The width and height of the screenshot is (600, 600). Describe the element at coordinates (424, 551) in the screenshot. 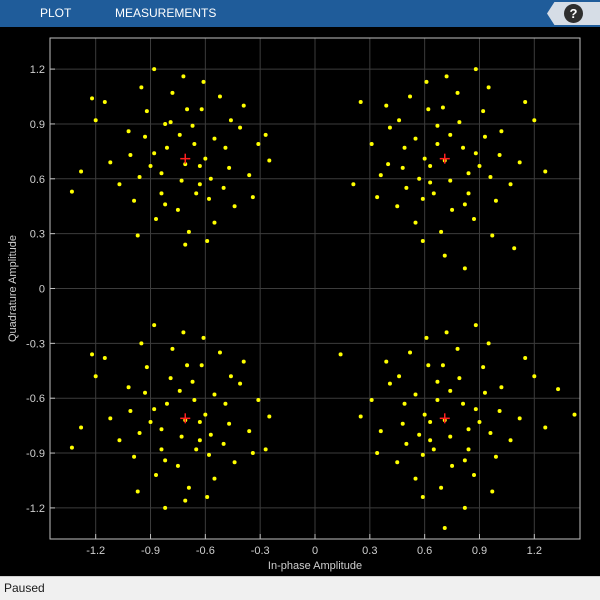

I see `x-tick-label: 0.6` at that location.